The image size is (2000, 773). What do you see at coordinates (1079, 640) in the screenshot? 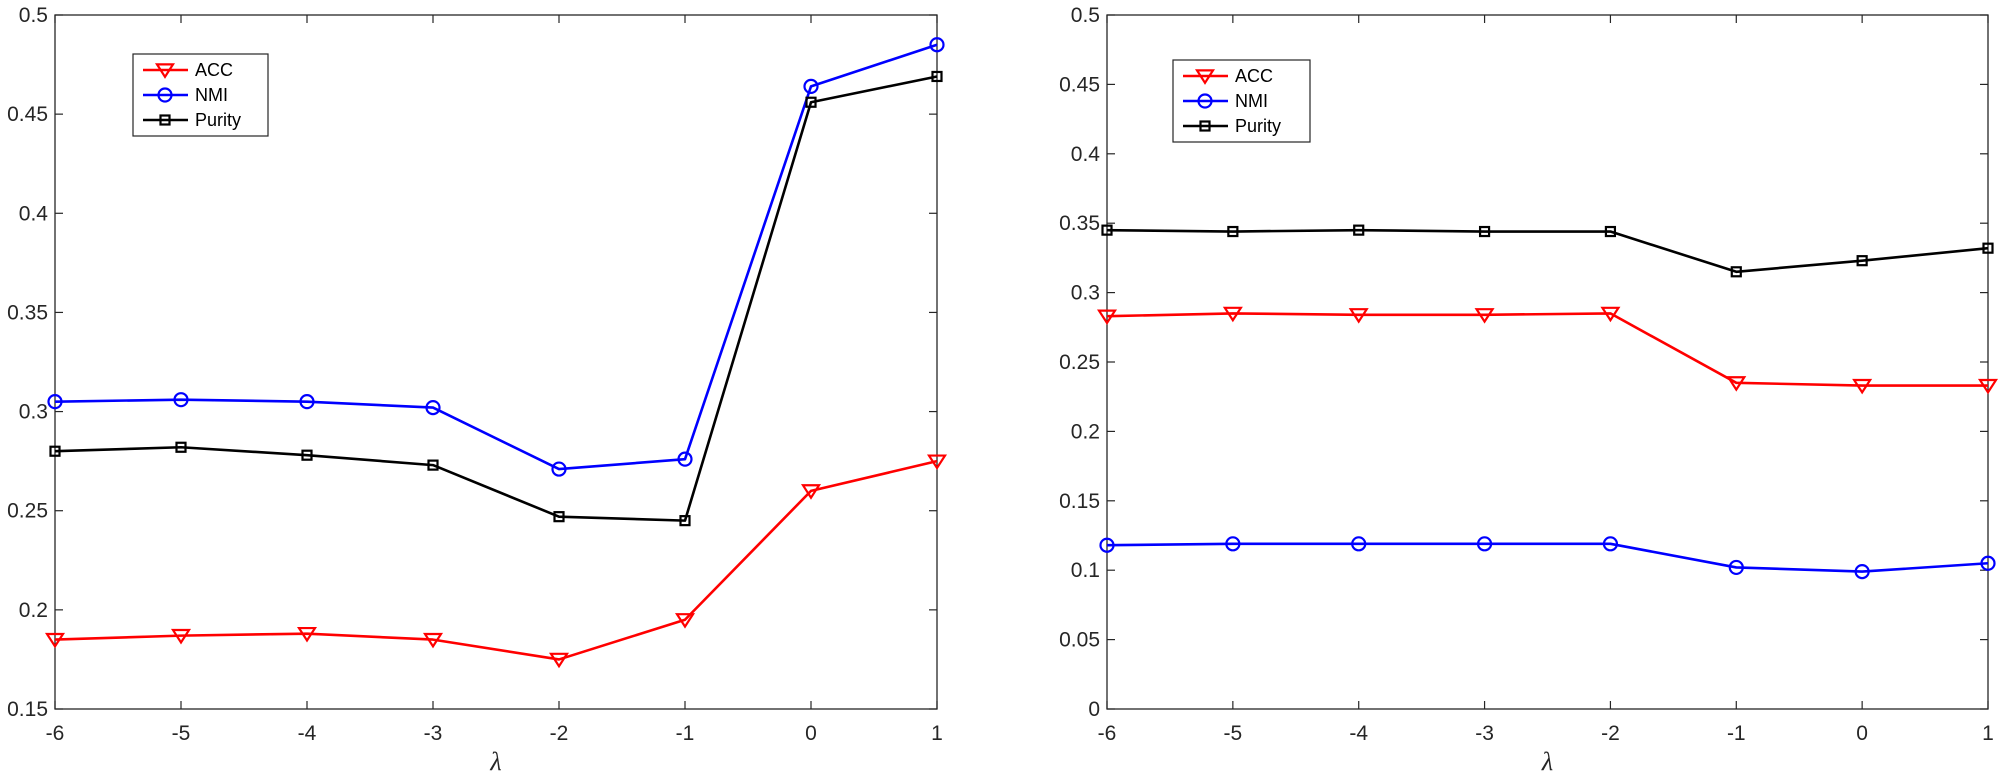
I see `y-tick-label: 0.05` at bounding box center [1079, 640].